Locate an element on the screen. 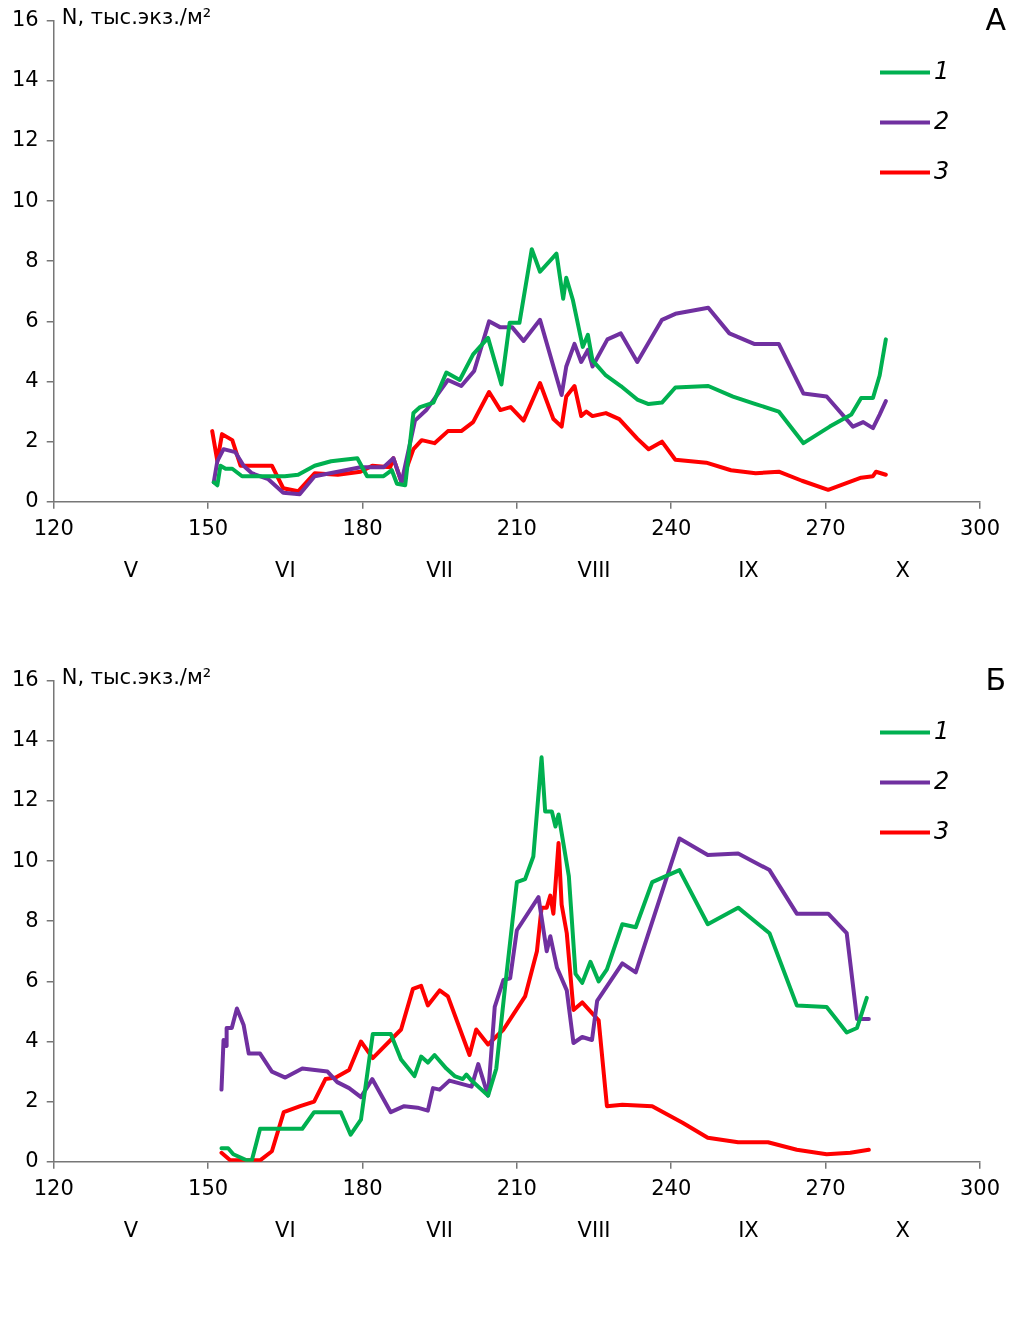 Image resolution: width=1030 pixels, height=1325 pixels. chart-title: Б is located at coordinates (995, 680).